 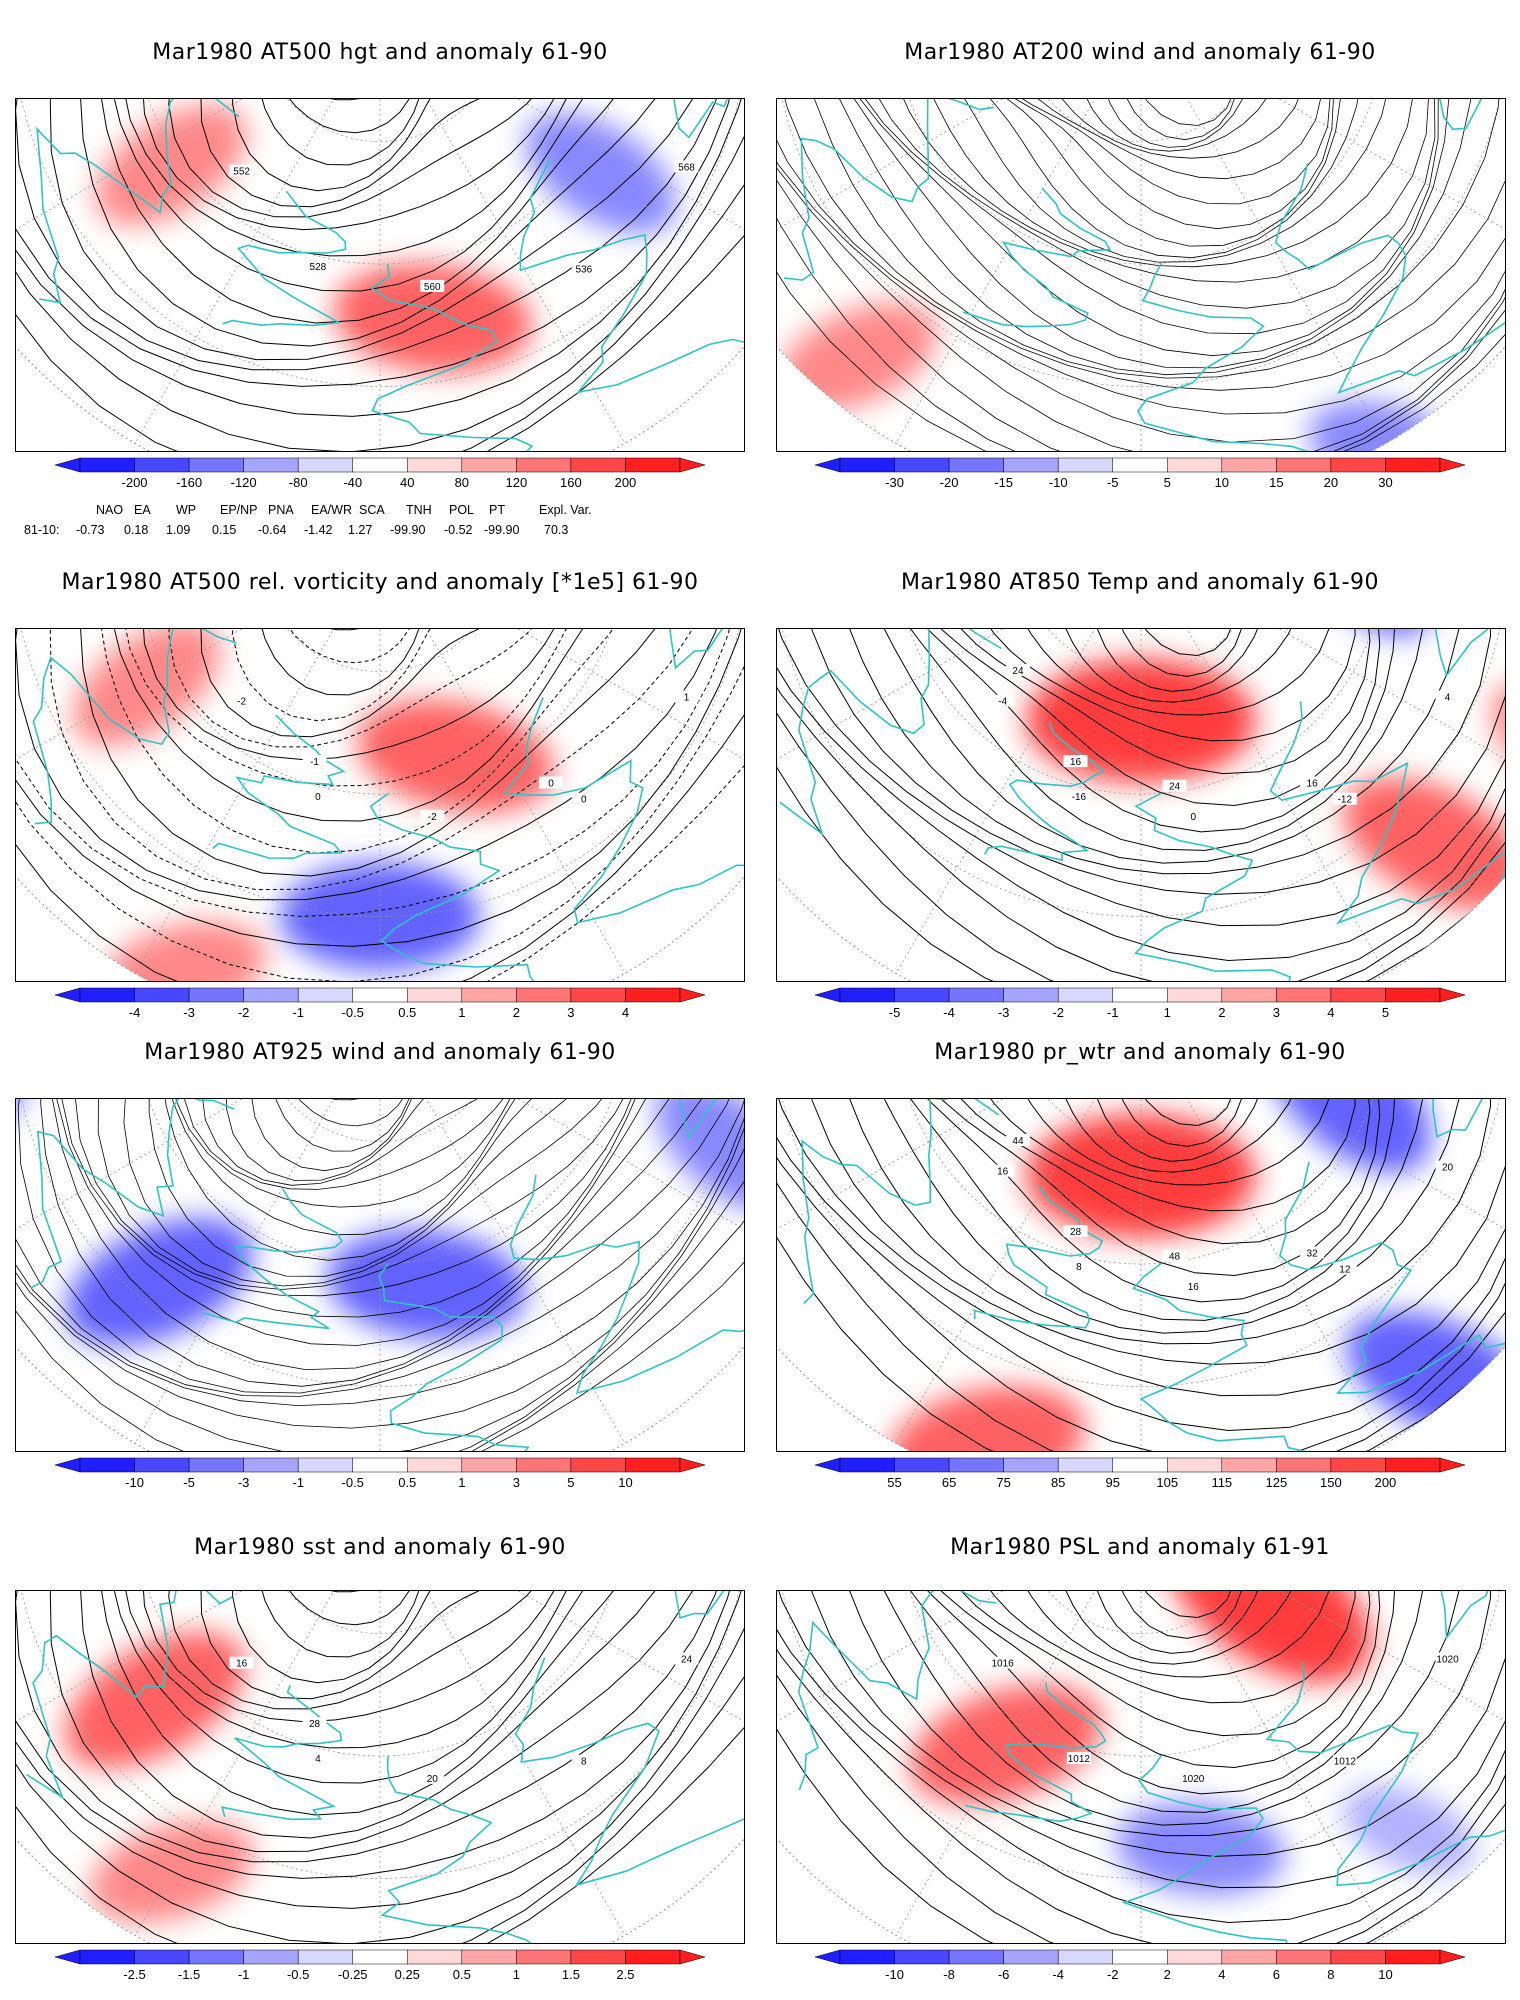 What do you see at coordinates (1448, 1168) in the screenshot?
I see `contour-label: 20` at bounding box center [1448, 1168].